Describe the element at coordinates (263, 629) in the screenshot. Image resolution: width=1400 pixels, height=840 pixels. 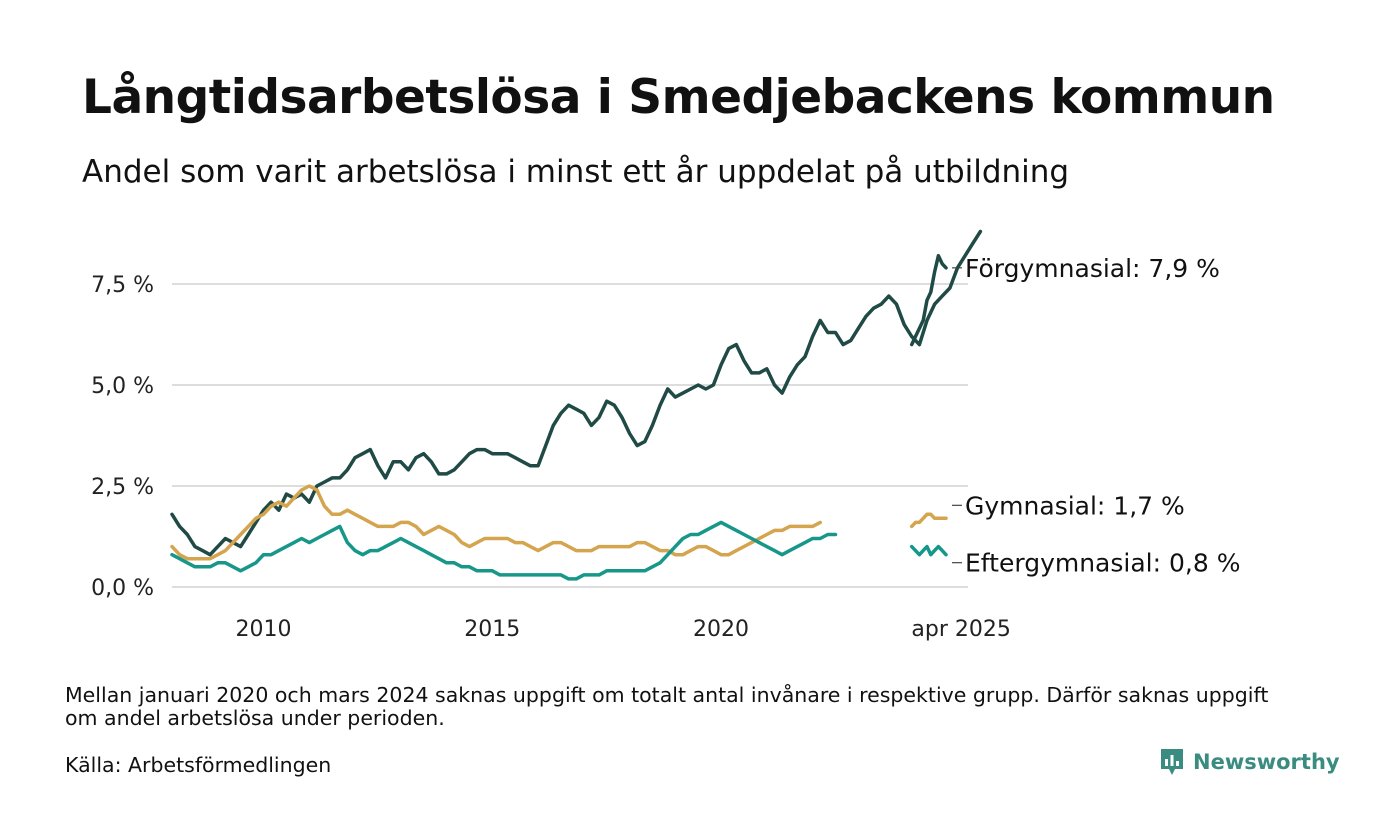
I see `x-tick-label: 2010` at that location.